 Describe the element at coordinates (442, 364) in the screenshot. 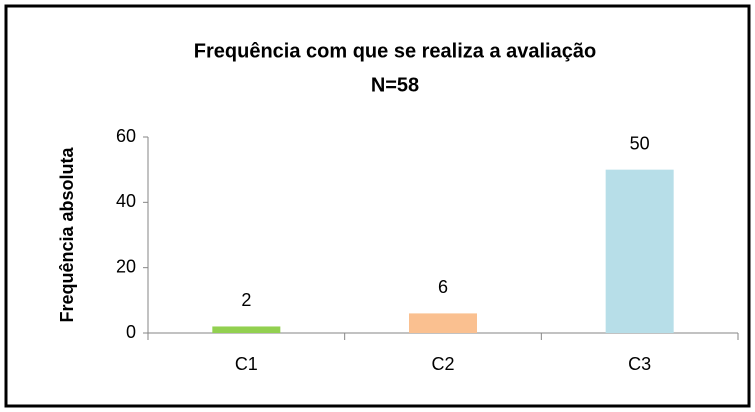

I see `x-tick-label: C2` at that location.